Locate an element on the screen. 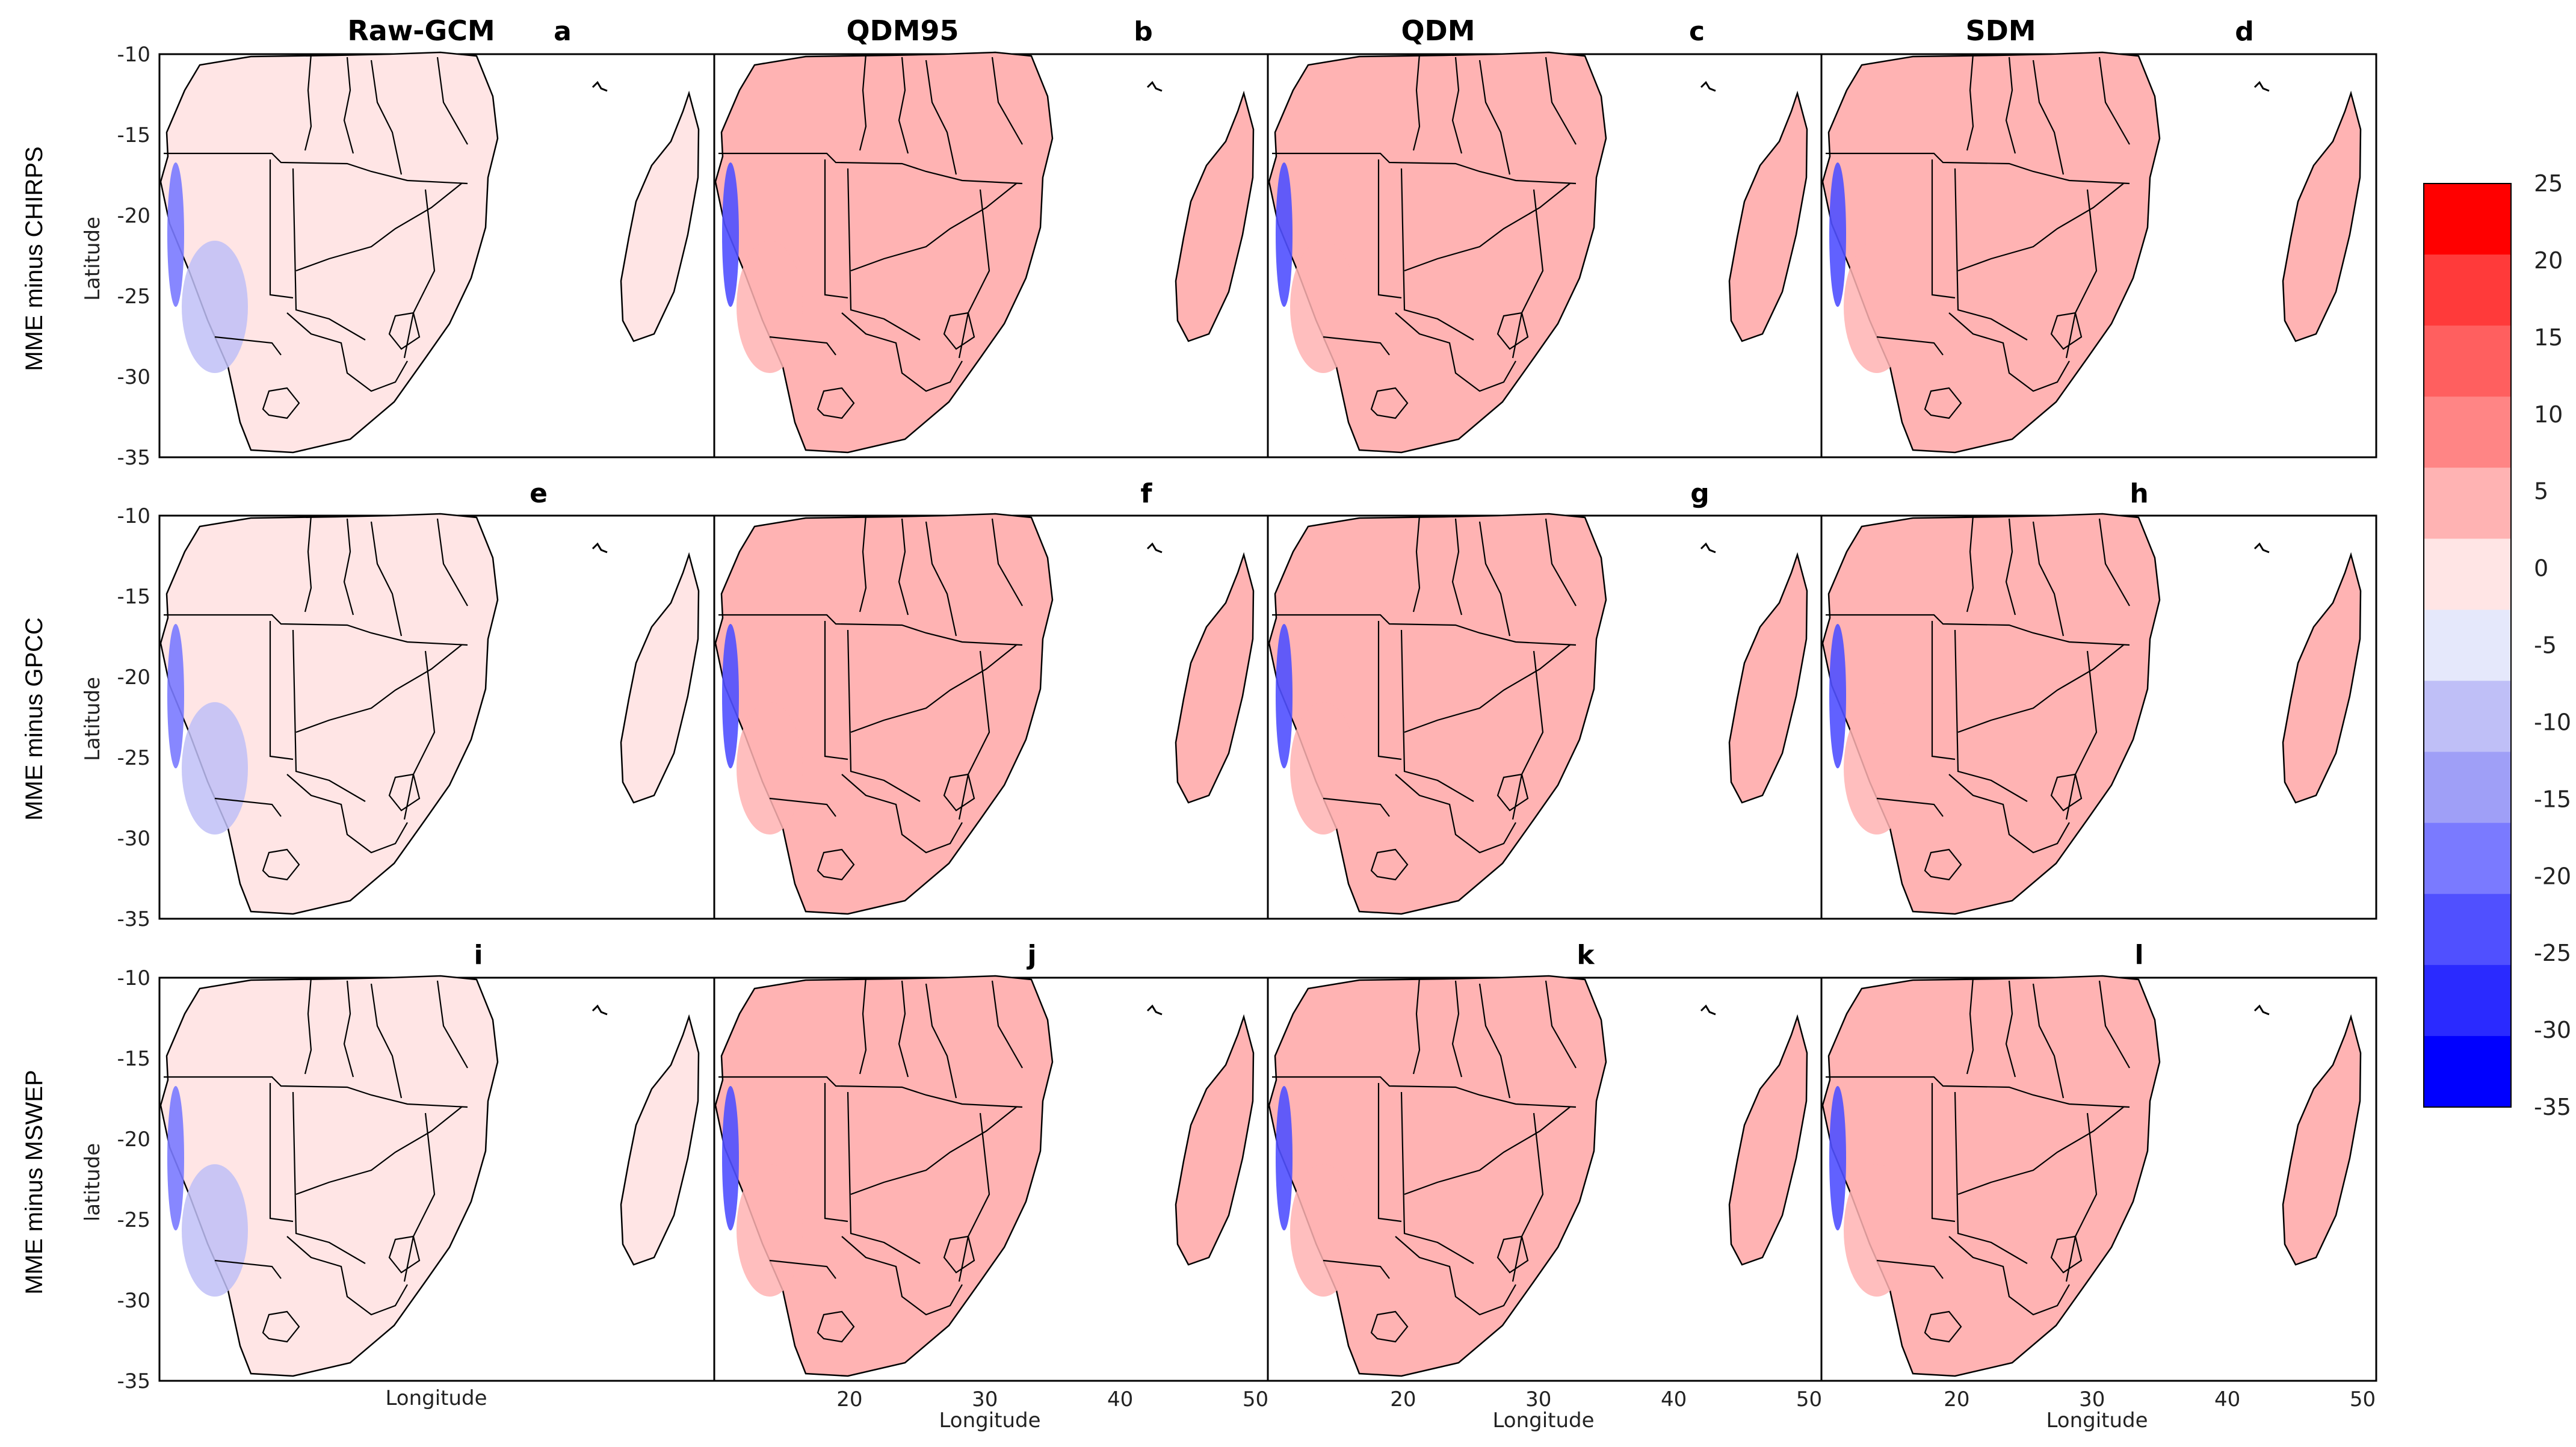 This screenshot has height=1447, width=2576. panel-letter-b: b is located at coordinates (1143, 31).